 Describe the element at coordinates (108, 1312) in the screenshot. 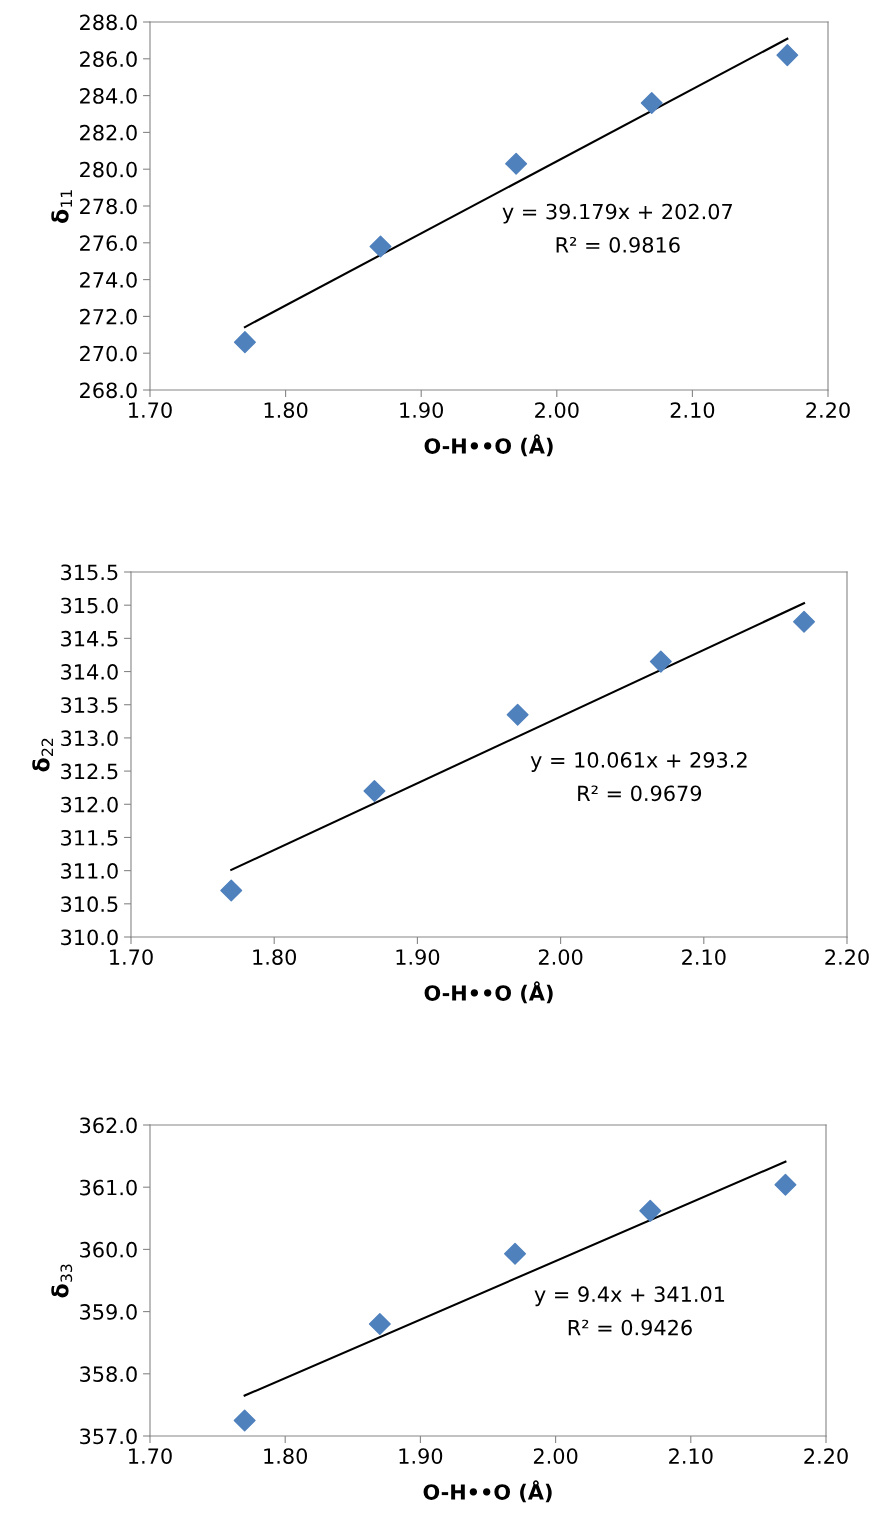

I see `y-tick-label: 359.0` at that location.